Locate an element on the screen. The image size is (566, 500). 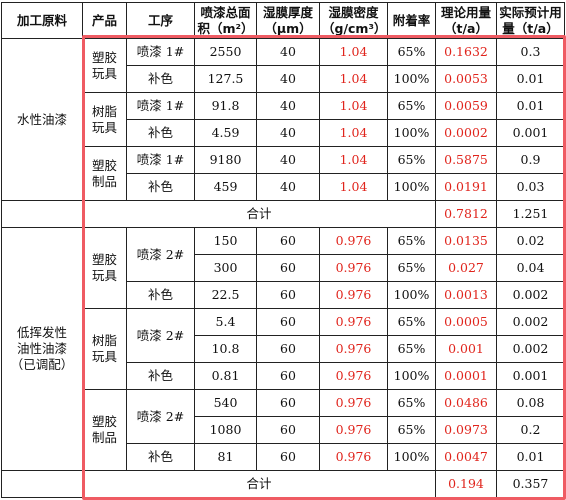
theory-cell: 0.0059 is located at coordinates (466, 106).